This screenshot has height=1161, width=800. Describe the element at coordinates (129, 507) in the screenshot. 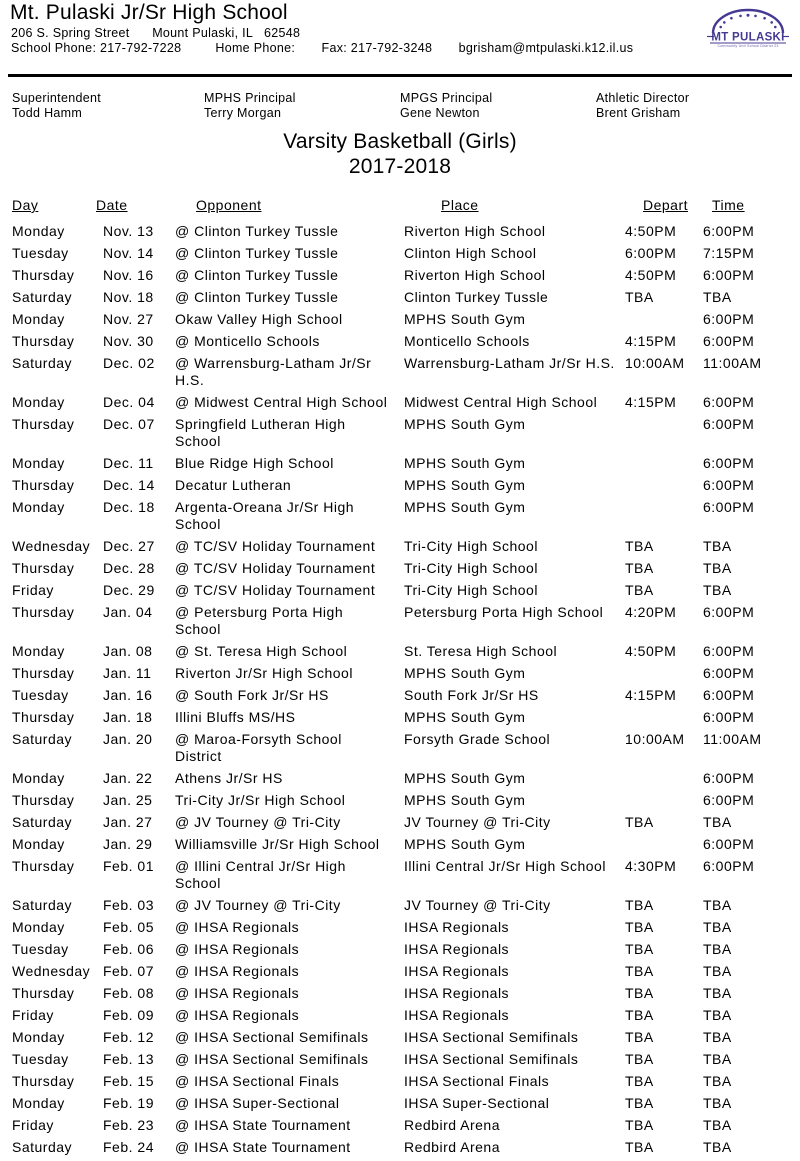

I see `cell-date: Dec. 18` at that location.